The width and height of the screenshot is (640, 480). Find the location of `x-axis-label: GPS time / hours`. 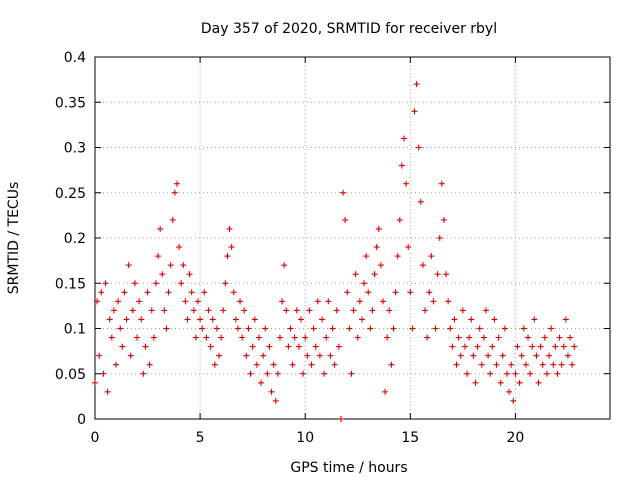

x-axis-label: GPS time / hours is located at coordinates (348, 468).